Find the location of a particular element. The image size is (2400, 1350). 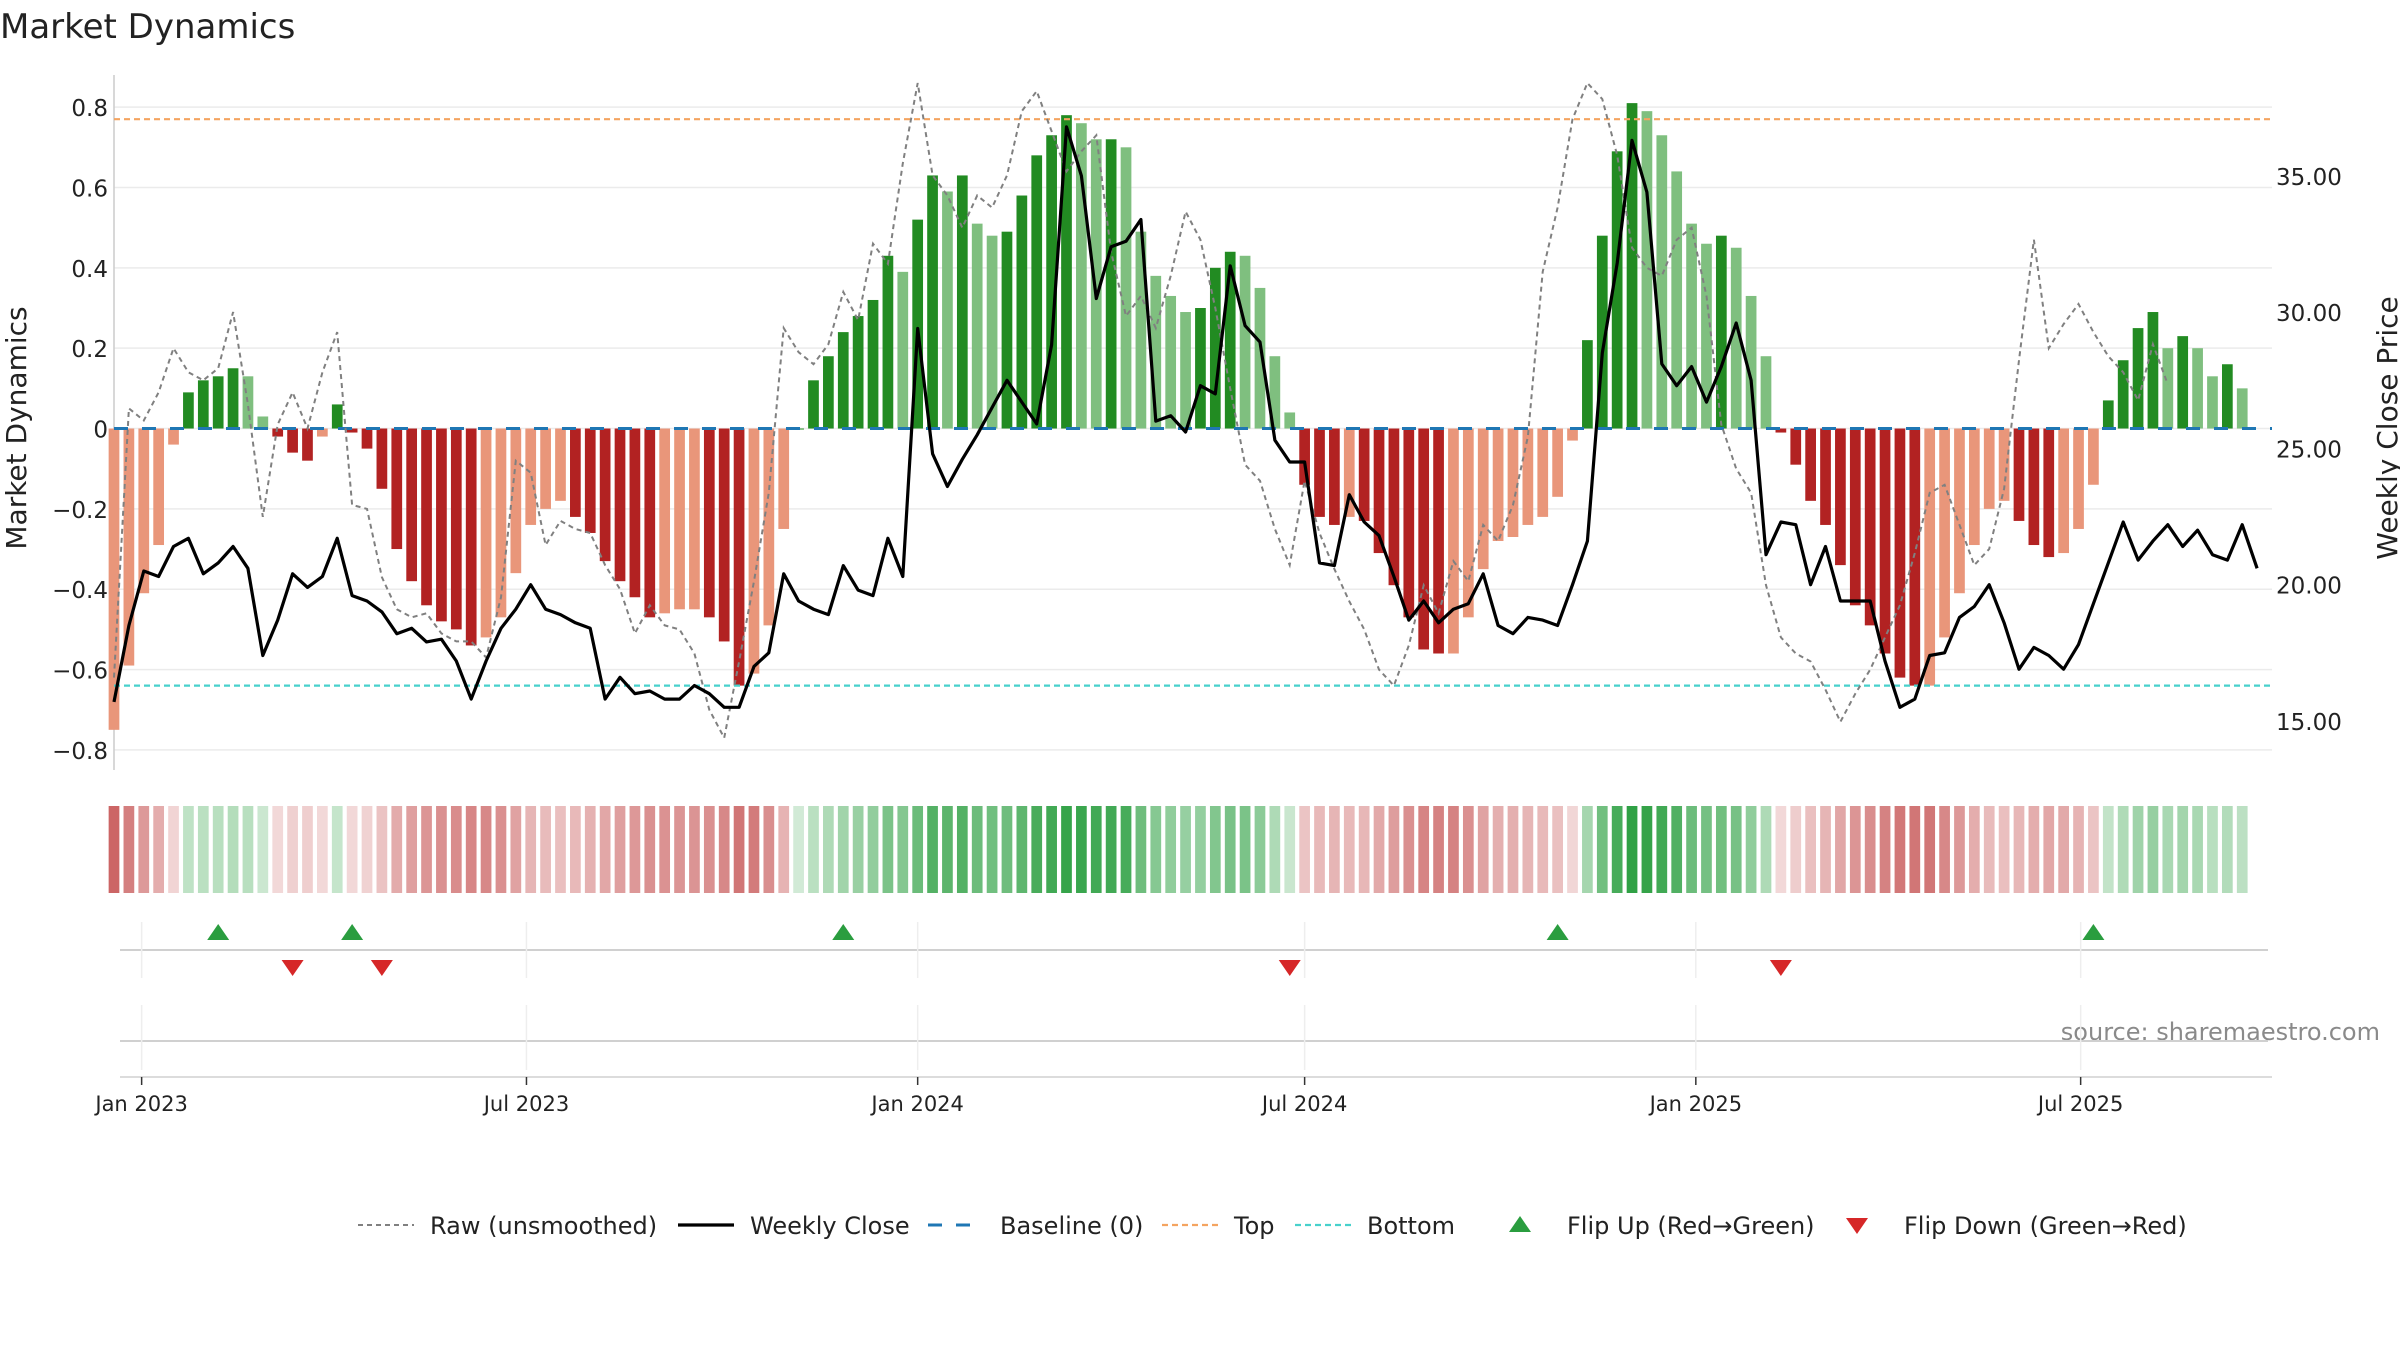

legend-label: Bottom is located at coordinates (1411, 1226).